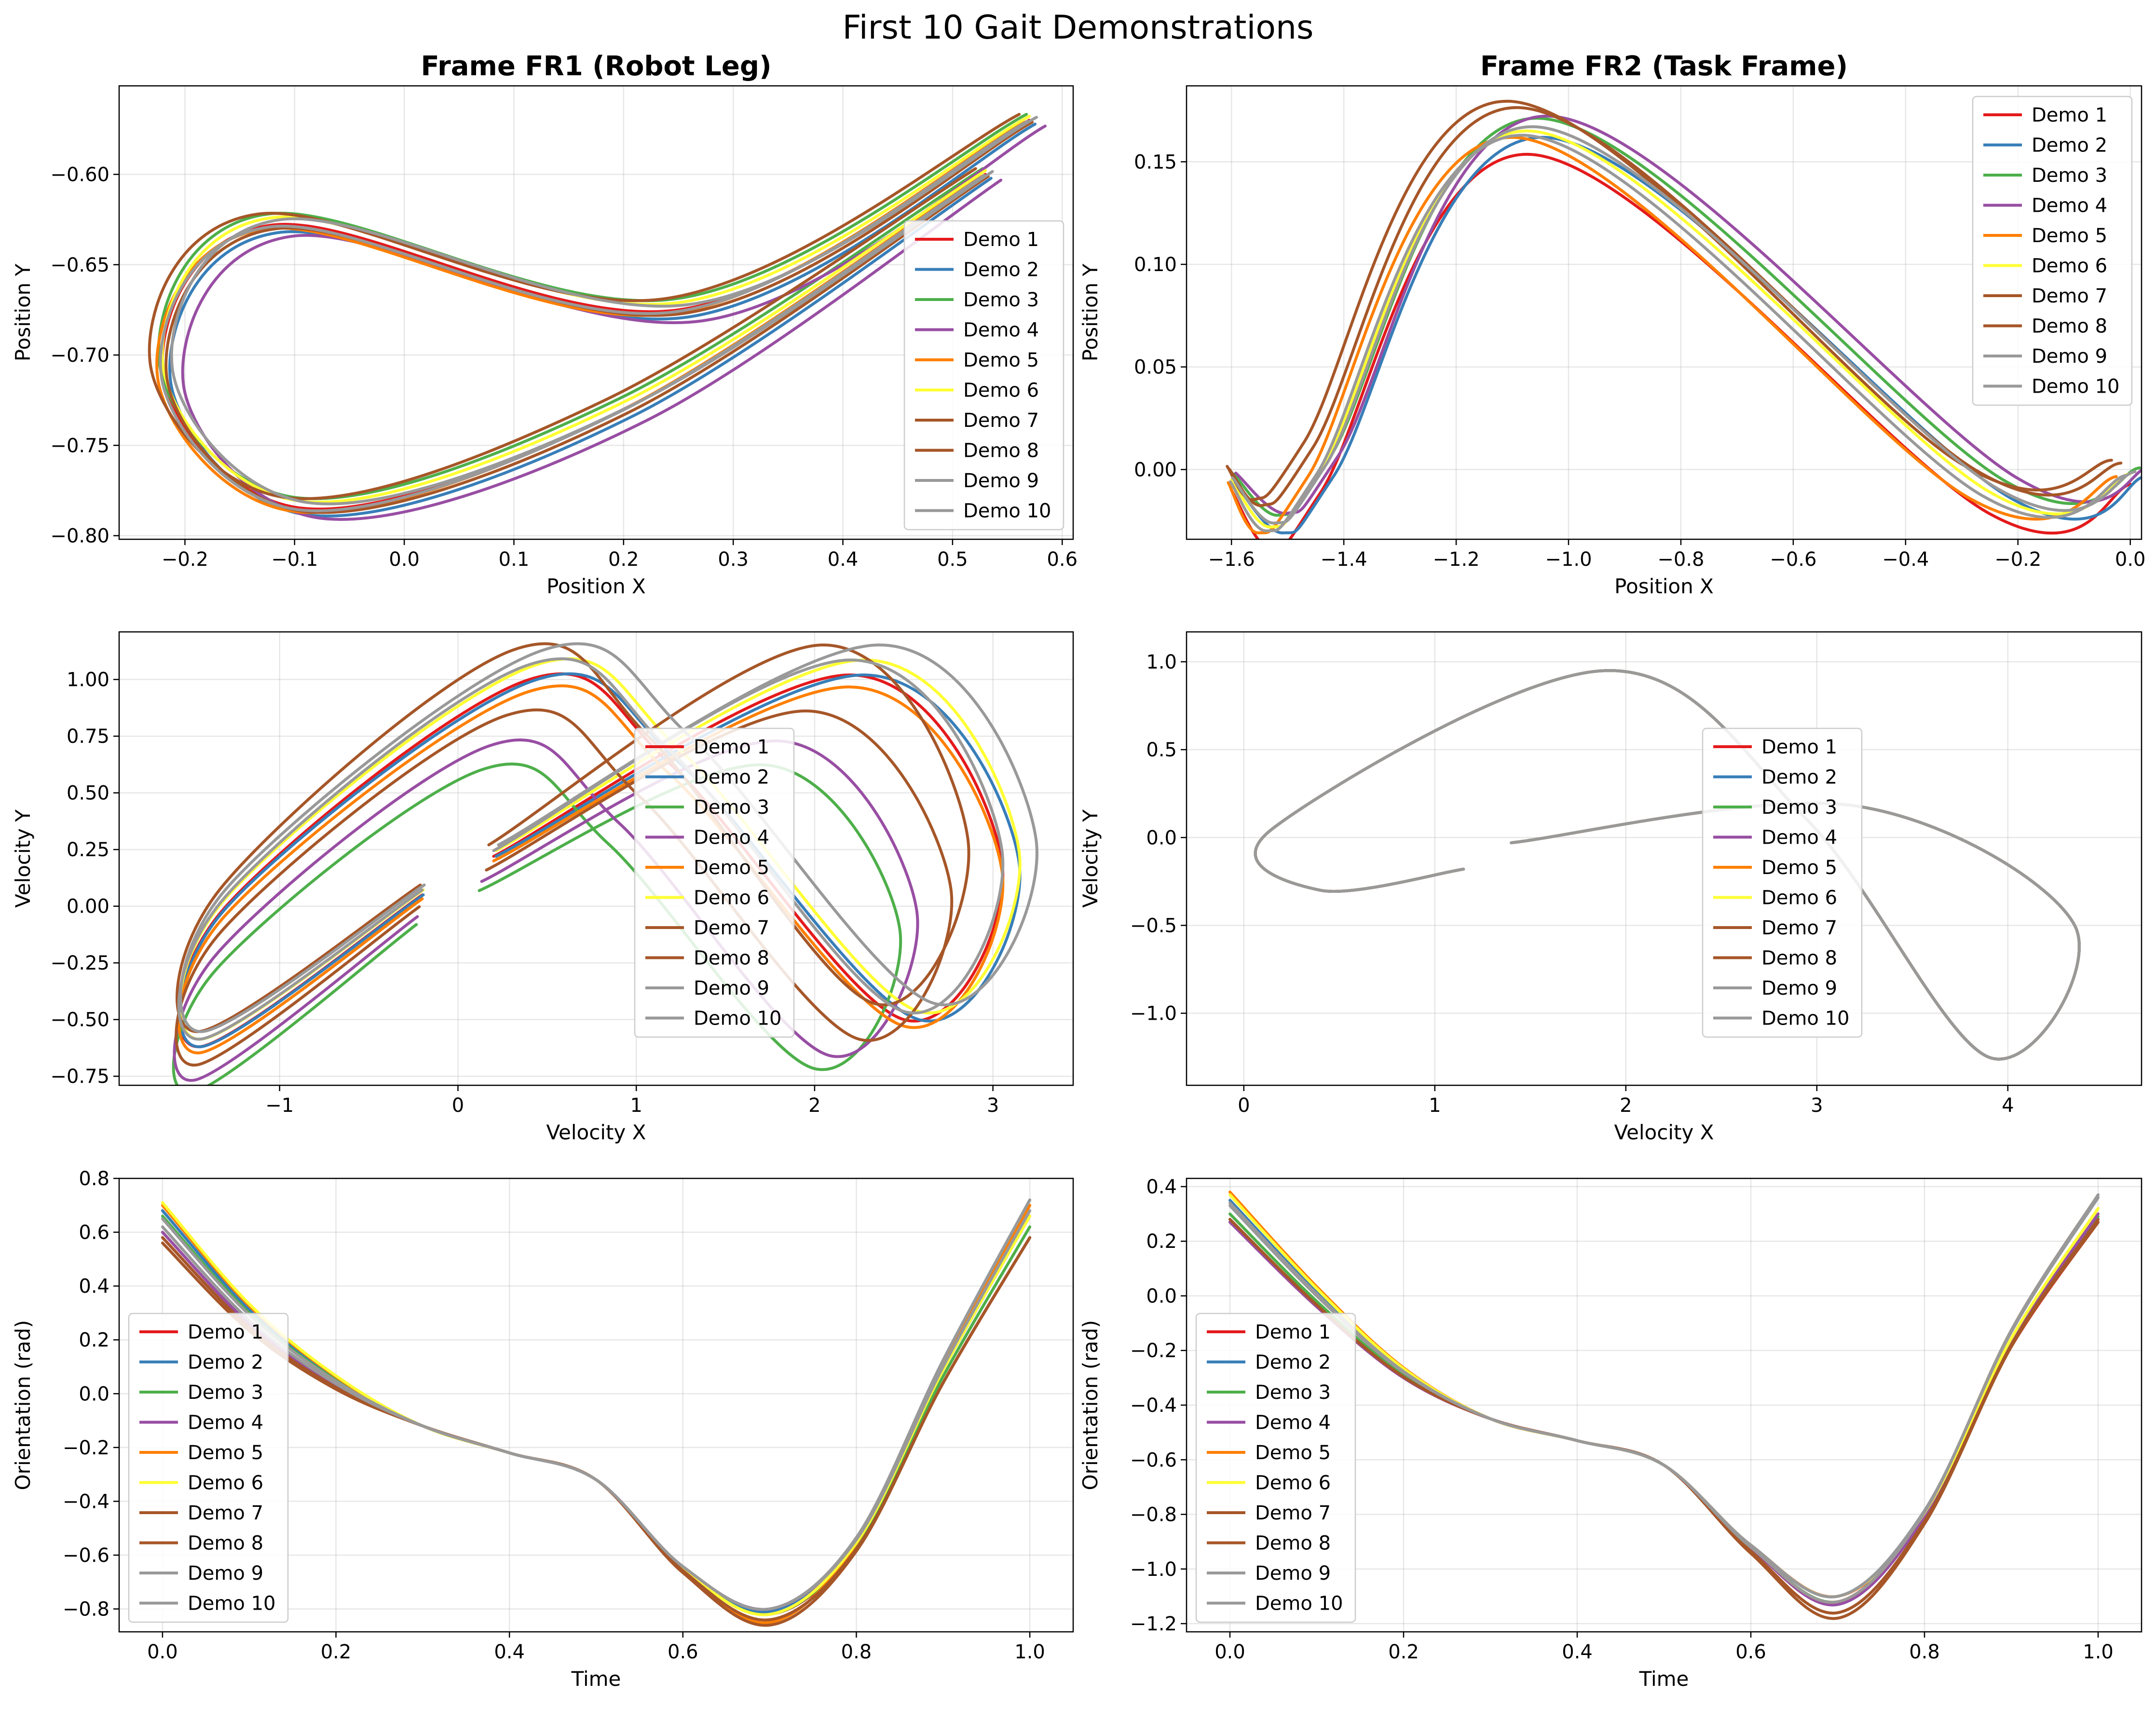 This screenshot has width=2156, height=1709. Describe the element at coordinates (683, 1652) in the screenshot. I see `x-tick-label: 0.6` at that location.